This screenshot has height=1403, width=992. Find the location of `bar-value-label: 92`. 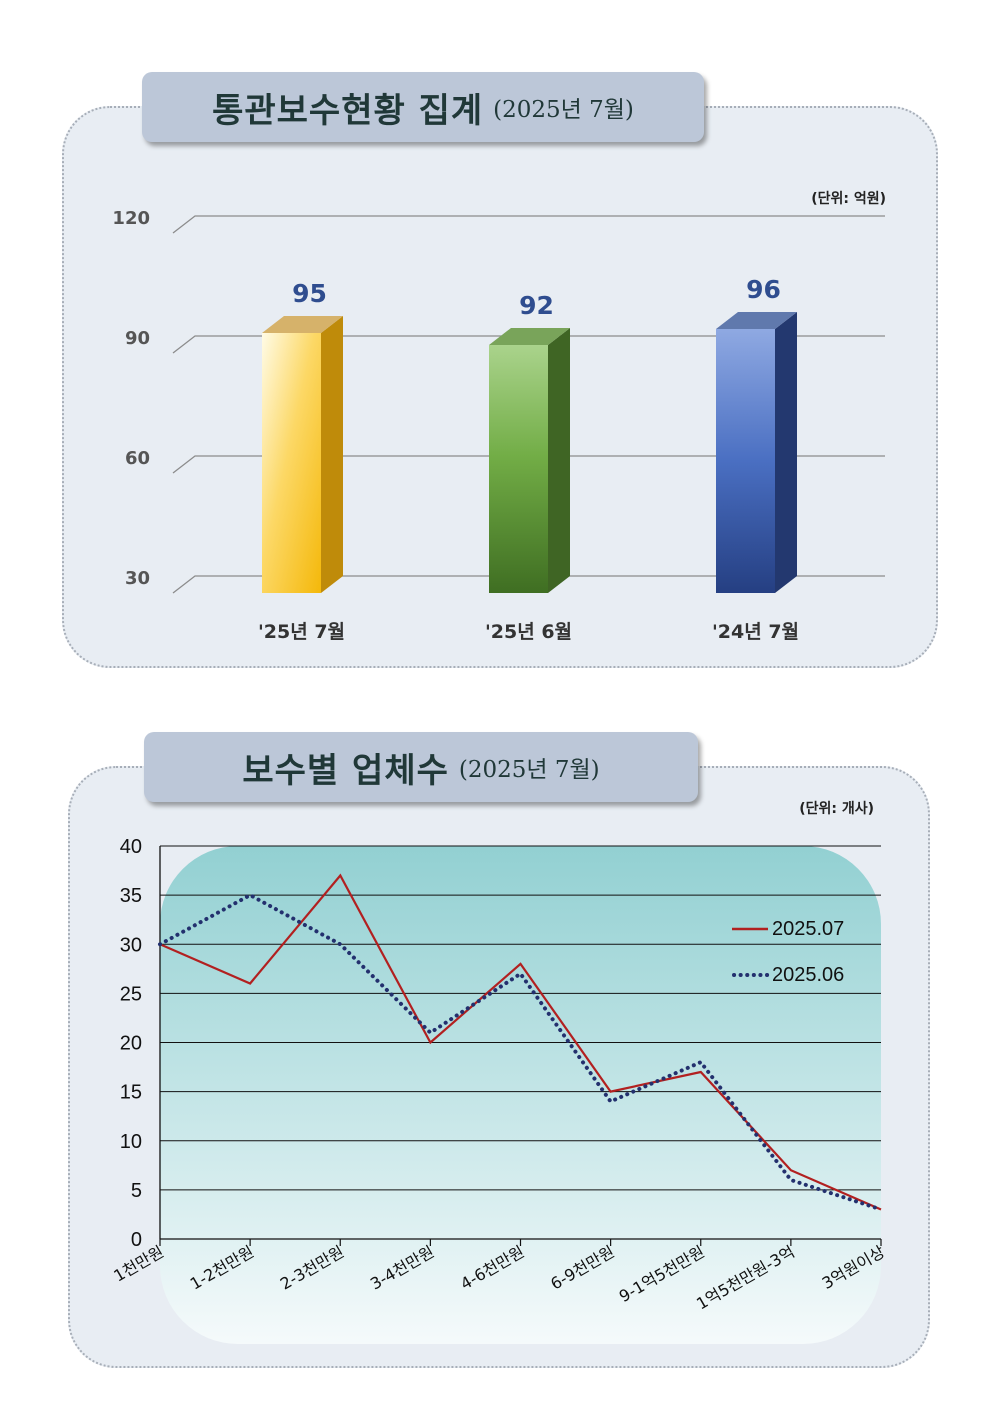

bar-value-label: 92 is located at coordinates (536, 305).